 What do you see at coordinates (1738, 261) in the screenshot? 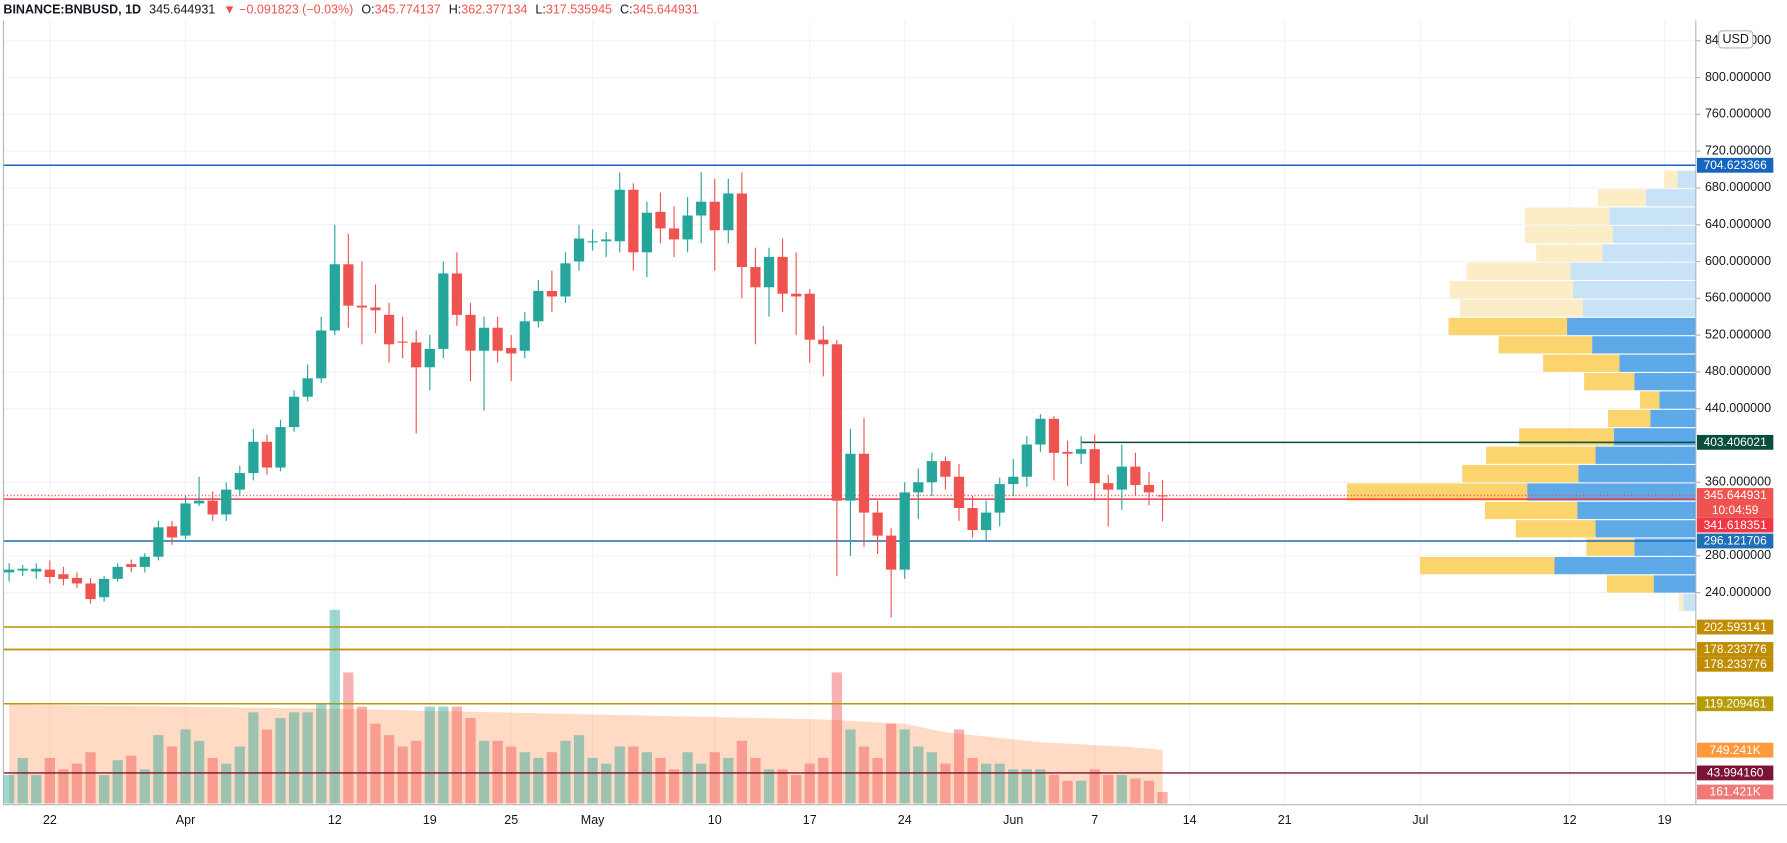
I see `y-tick-label: 600.000000` at bounding box center [1738, 261].